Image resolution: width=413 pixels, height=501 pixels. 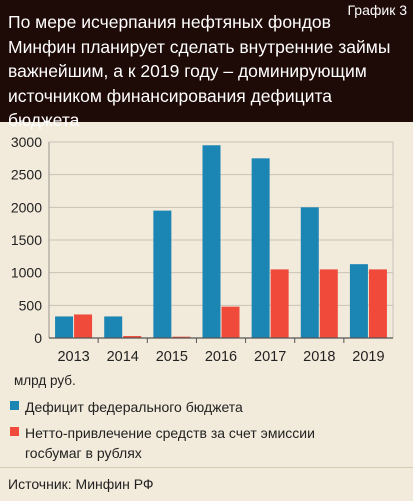 I want to click on bar-series1-2015, so click(x=162, y=274).